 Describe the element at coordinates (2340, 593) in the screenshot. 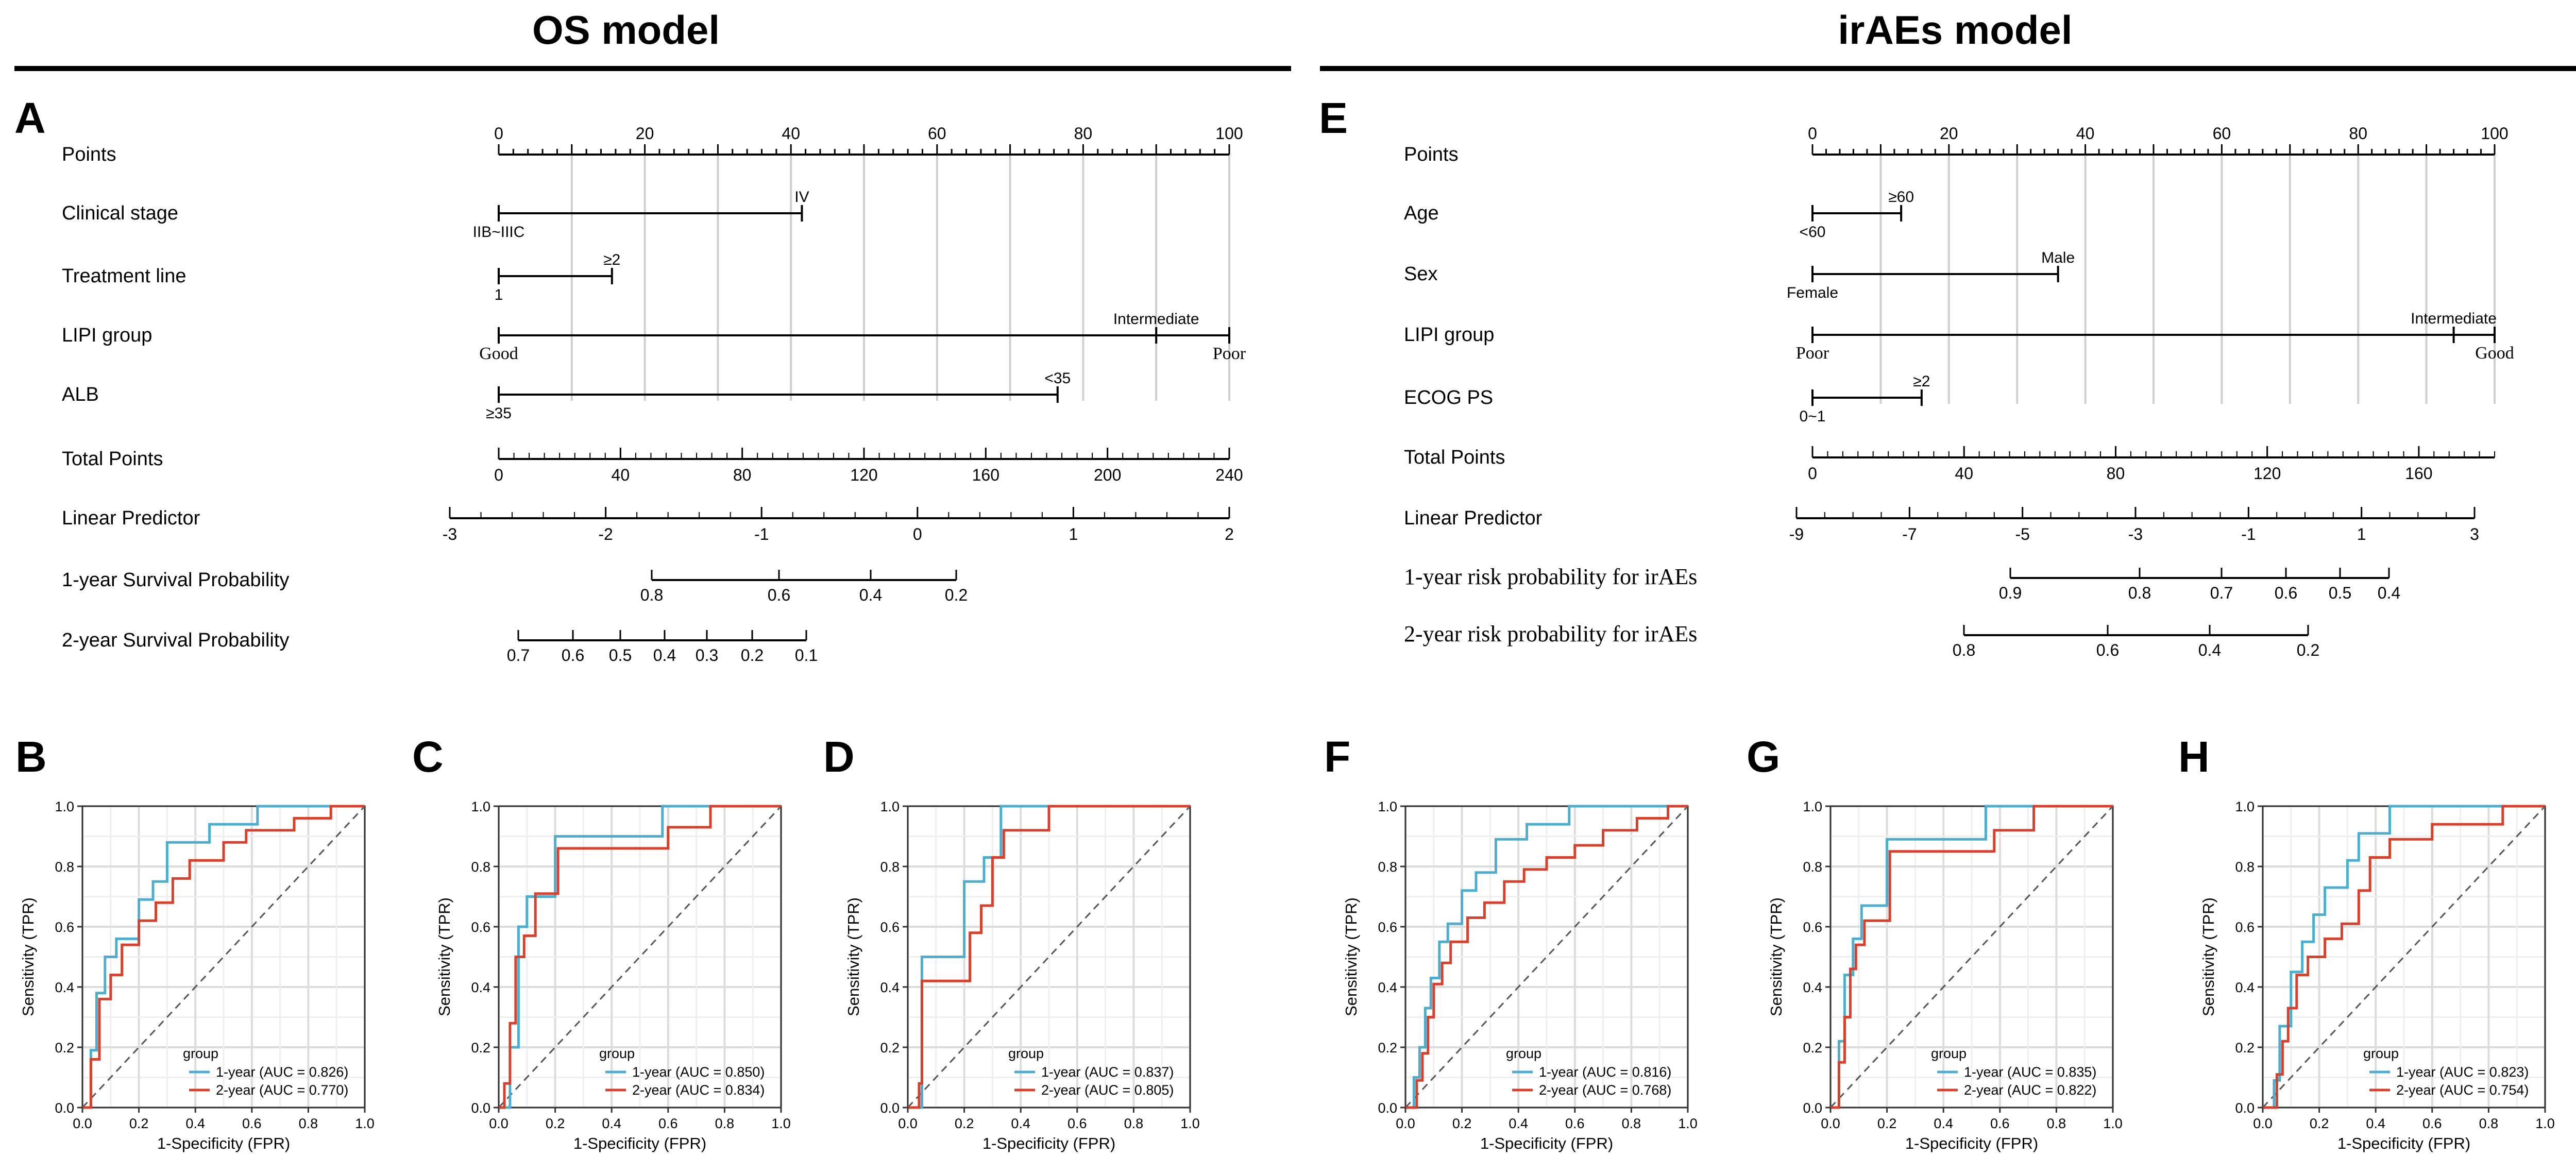

I see `probability-tick-label: 0.5` at that location.